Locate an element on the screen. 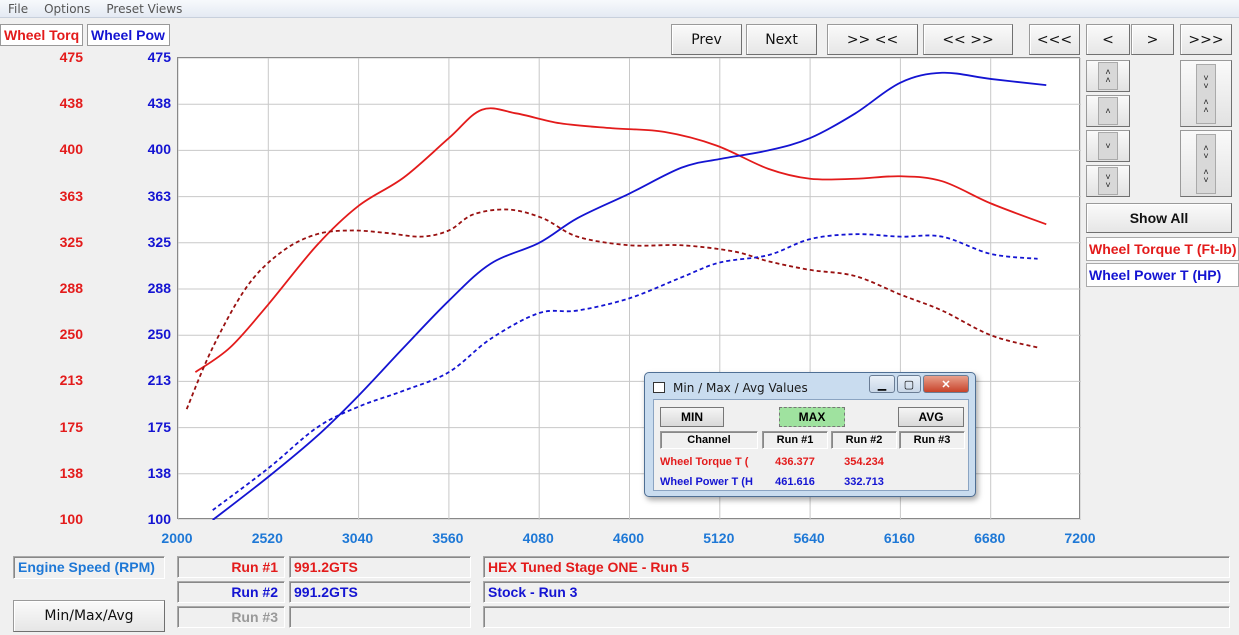 The height and width of the screenshot is (635, 1239). minimize-button: ▁ is located at coordinates (882, 384).